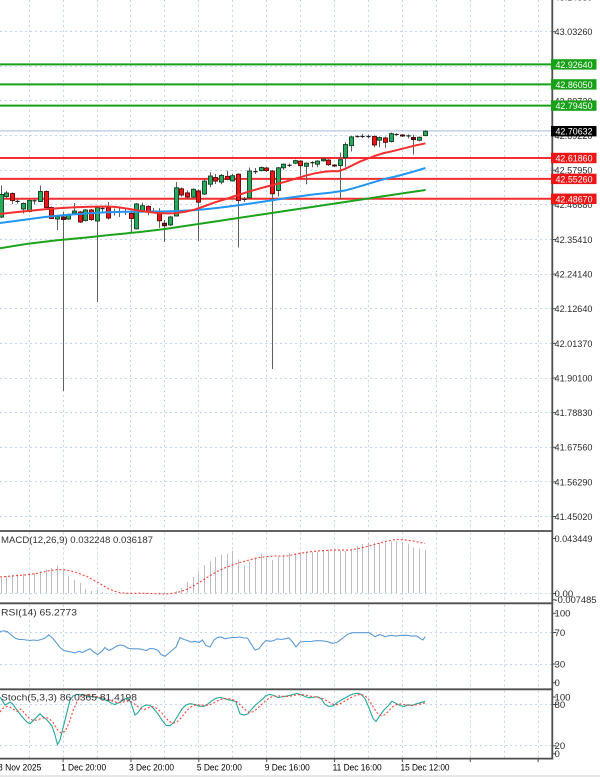 The width and height of the screenshot is (600, 777). I want to click on svg-text: 9 Dec 16:00, so click(287, 768).